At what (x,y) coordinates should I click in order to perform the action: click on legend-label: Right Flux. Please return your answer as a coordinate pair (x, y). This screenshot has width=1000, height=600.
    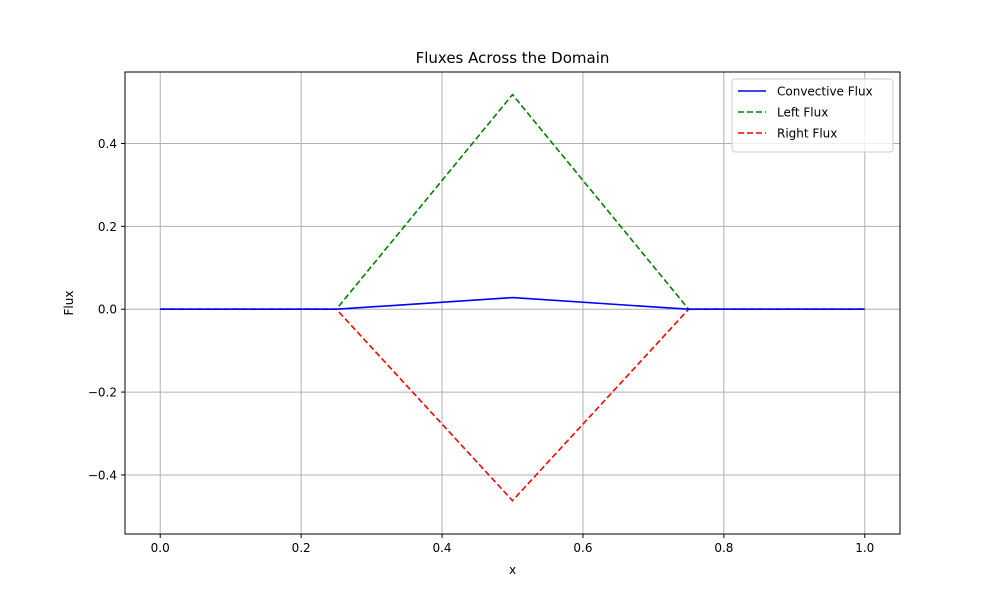
    Looking at the image, I should click on (807, 134).